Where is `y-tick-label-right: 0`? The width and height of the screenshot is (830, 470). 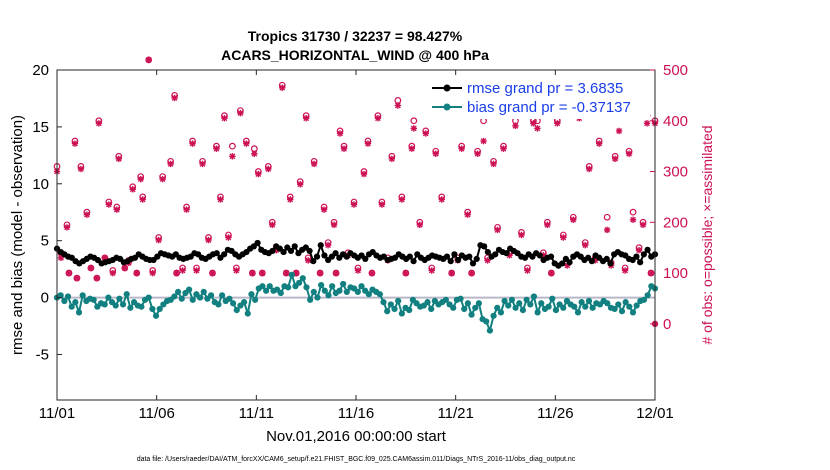 y-tick-label-right: 0 is located at coordinates (667, 324).